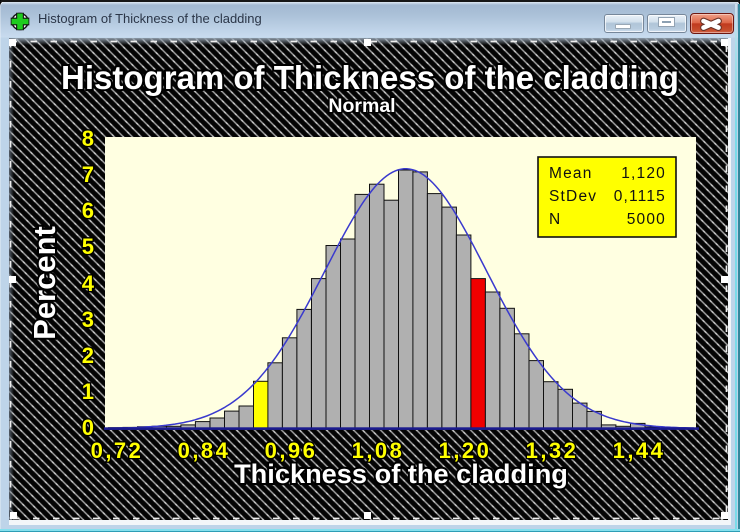 The height and width of the screenshot is (532, 740). What do you see at coordinates (643, 173) in the screenshot?
I see `svg-text: 1,120` at bounding box center [643, 173].